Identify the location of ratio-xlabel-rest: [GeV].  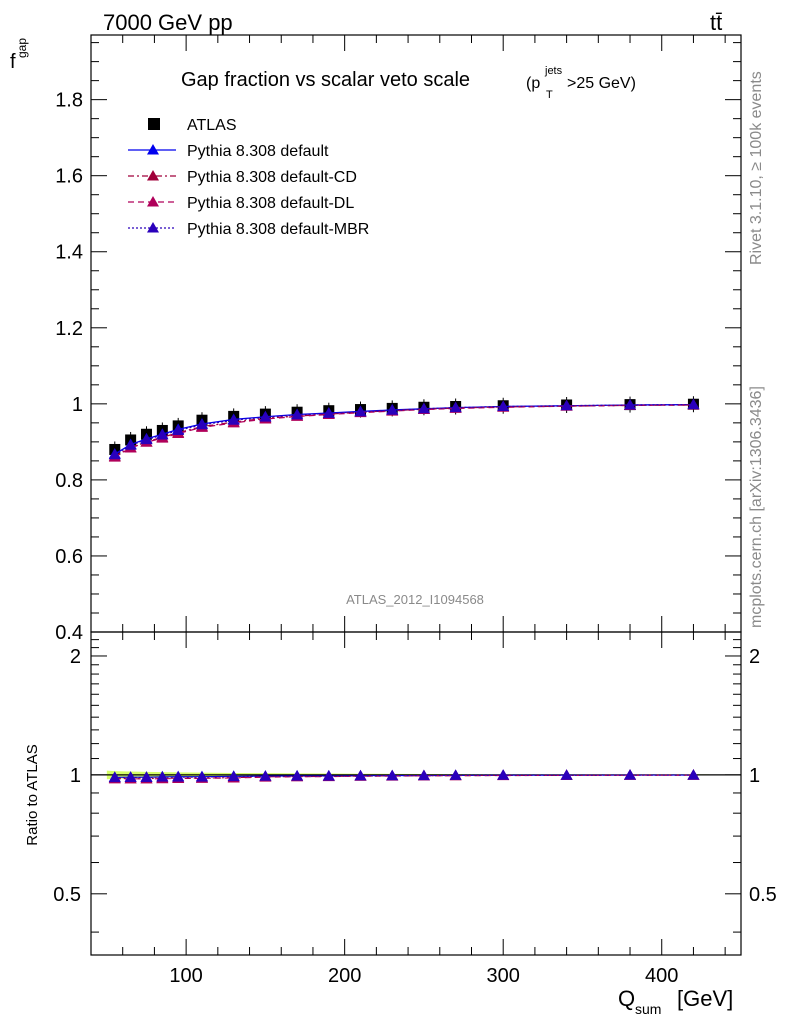
(705, 998).